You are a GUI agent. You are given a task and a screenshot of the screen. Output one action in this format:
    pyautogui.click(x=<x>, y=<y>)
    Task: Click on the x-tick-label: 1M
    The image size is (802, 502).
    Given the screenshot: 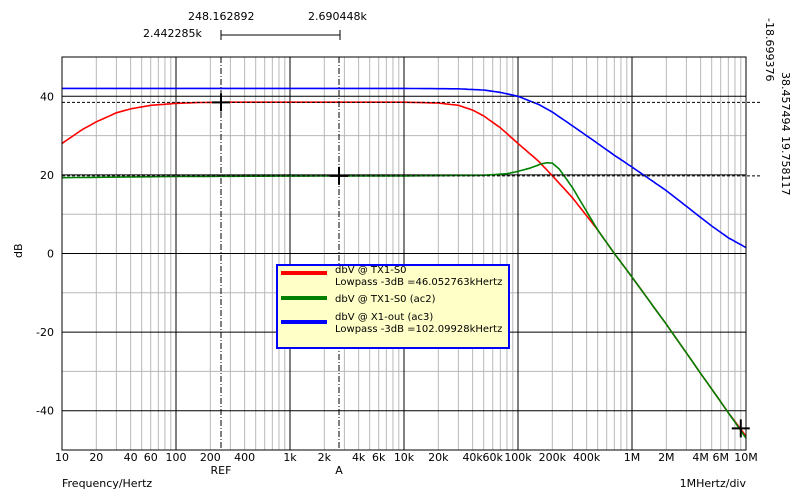 What is the action you would take?
    pyautogui.click(x=632, y=457)
    